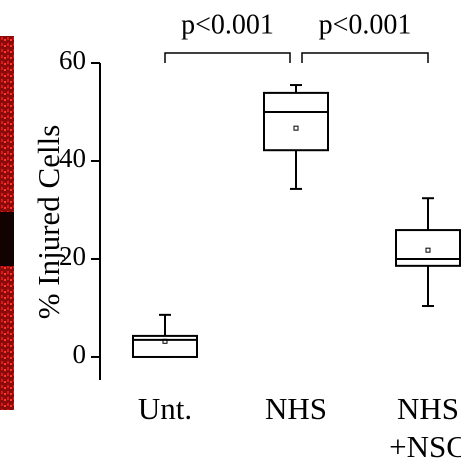 This screenshot has height=466, width=461. What do you see at coordinates (165, 408) in the screenshot?
I see `x-tick-label: Unt.` at bounding box center [165, 408].